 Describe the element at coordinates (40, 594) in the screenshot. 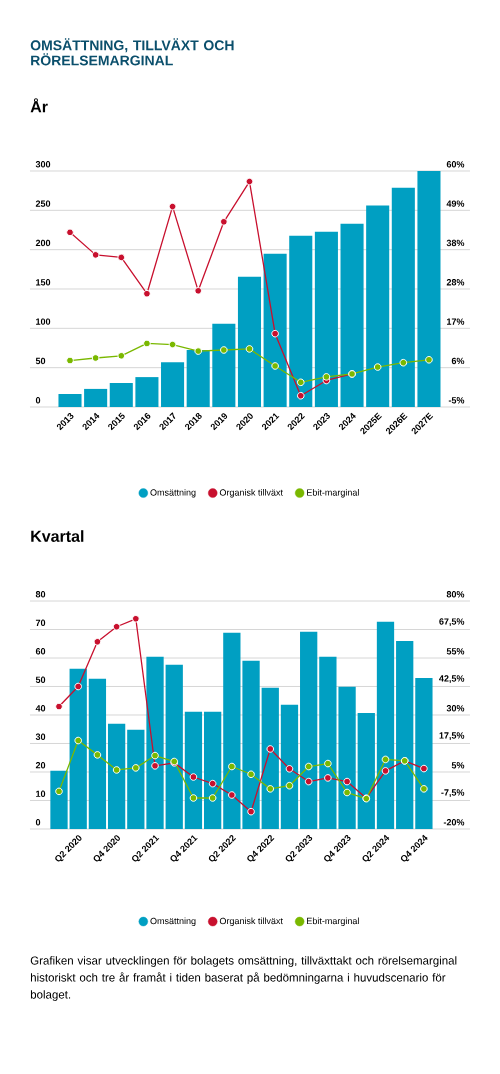

I see `y-tick-label: 80` at that location.